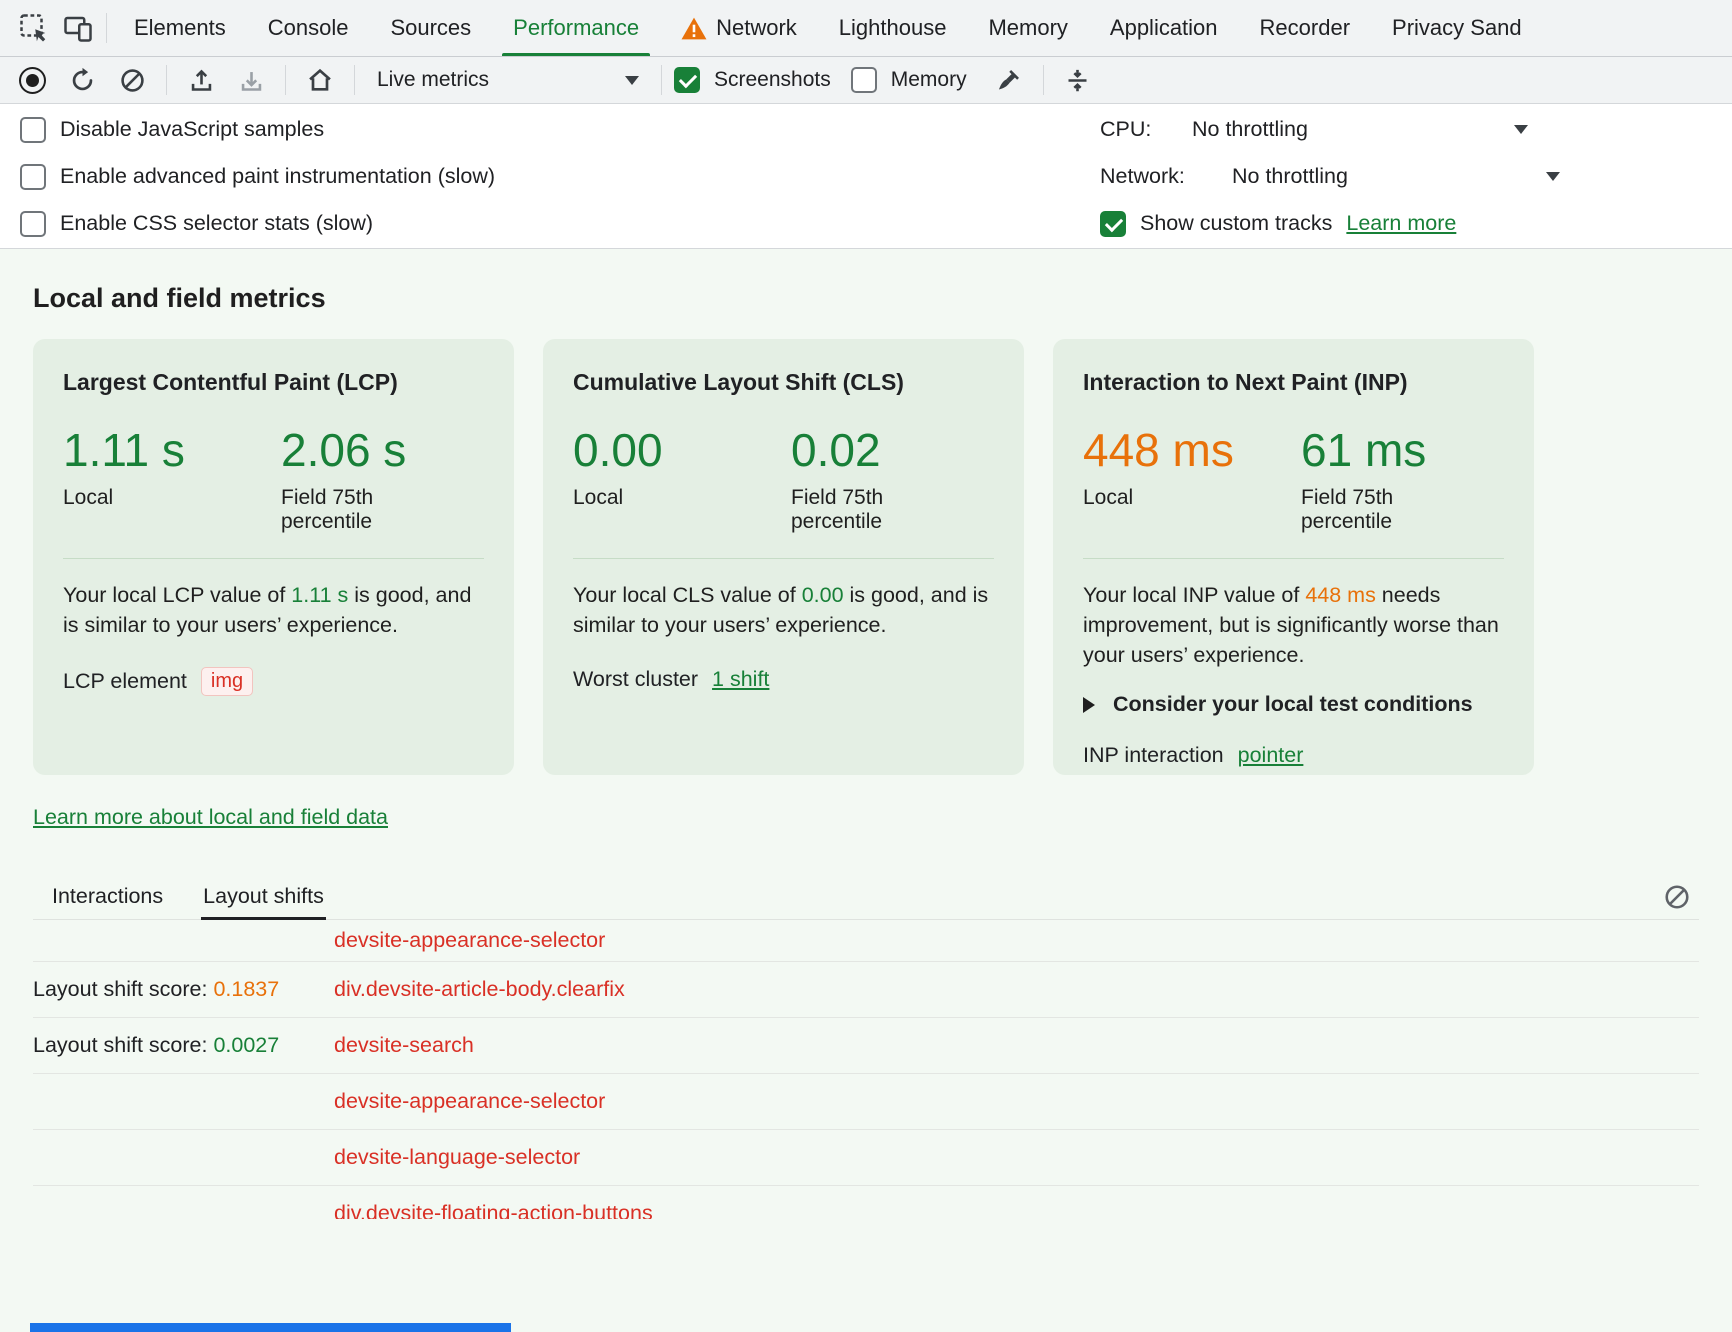 Image resolution: width=1732 pixels, height=1332 pixels. Describe the element at coordinates (179, 298) in the screenshot. I see `section-title: Local and field metrics` at that location.